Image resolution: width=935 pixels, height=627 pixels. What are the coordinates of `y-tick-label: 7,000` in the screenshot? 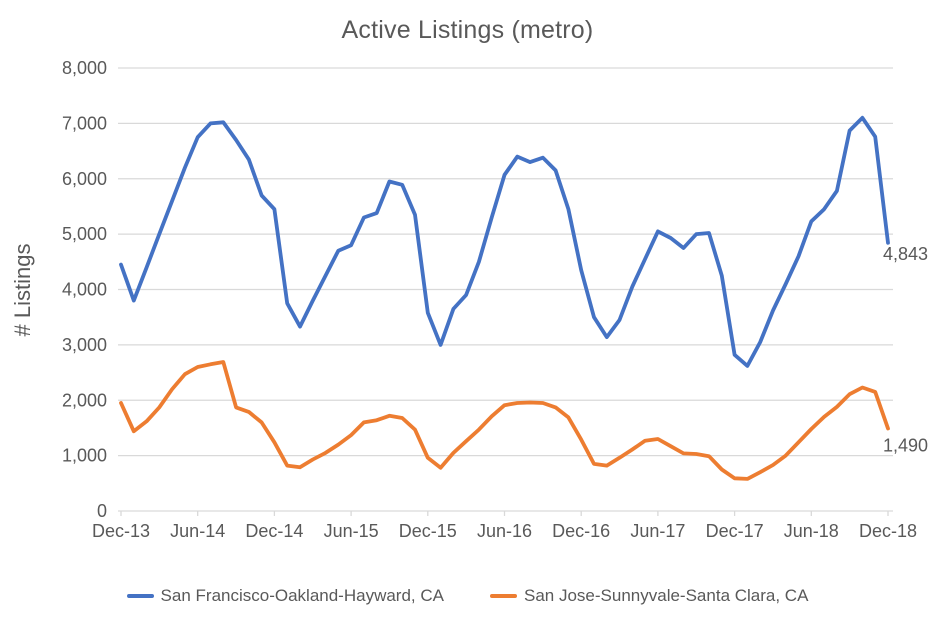 It's located at (84, 123).